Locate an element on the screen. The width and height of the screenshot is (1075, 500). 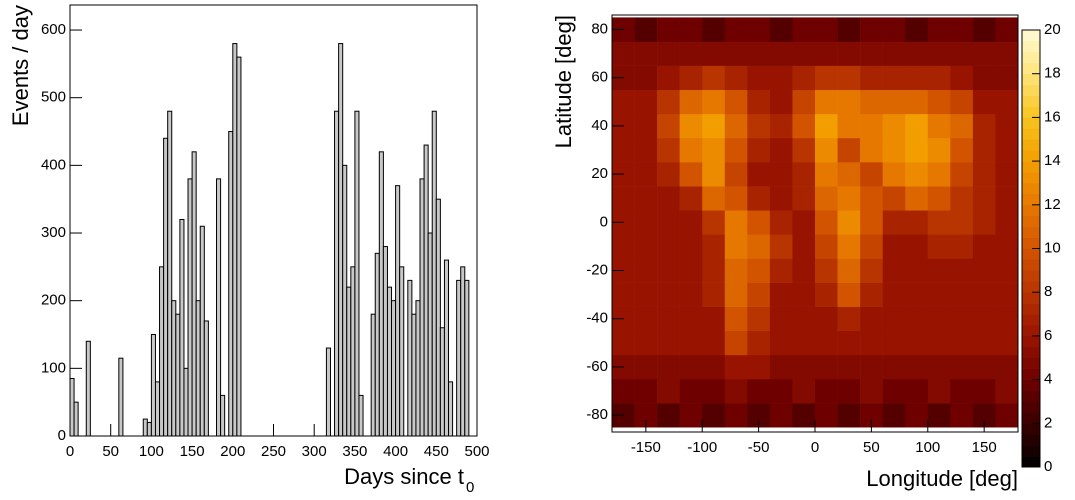
x-axis-title: Days since t is located at coordinates (404, 476).